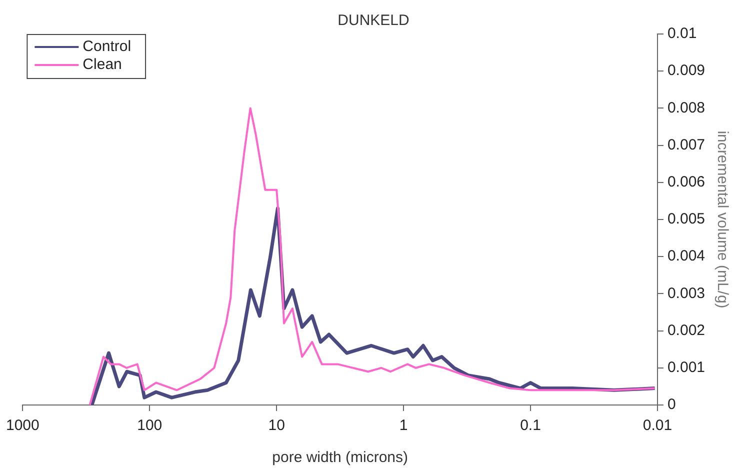  I want to click on y-tick-label: 0.002, so click(686, 330).